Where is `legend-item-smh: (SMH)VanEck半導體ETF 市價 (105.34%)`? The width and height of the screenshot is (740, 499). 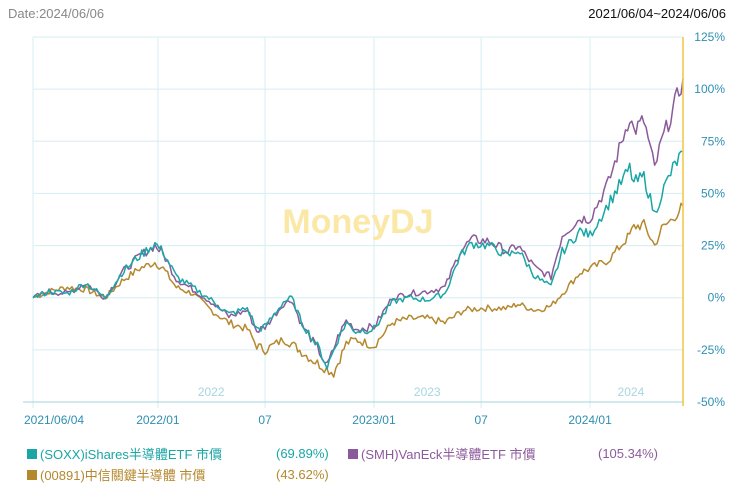 legend-item-smh: (SMH)VanEck半導體ETF 市價 (105.34%) is located at coordinates (503, 453).